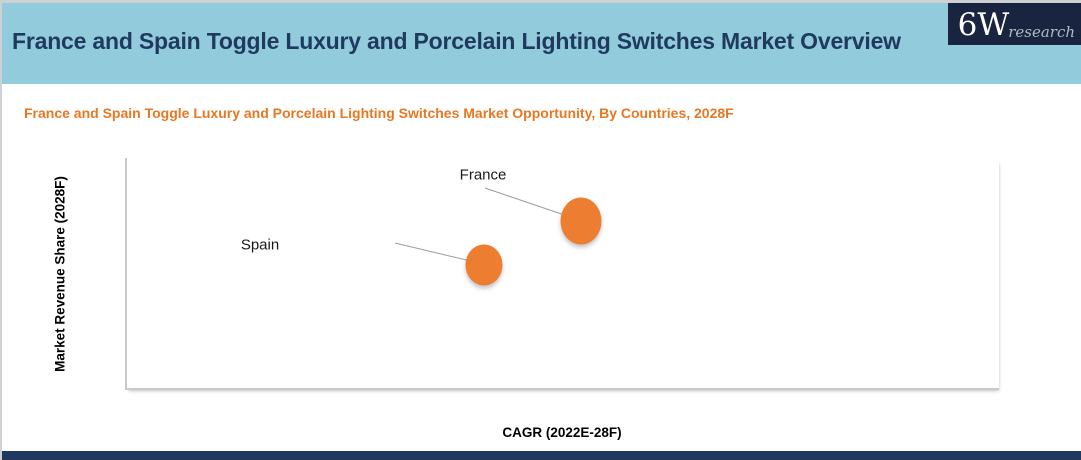  Describe the element at coordinates (562, 432) in the screenshot. I see `x-axis-title: CAGR (2022E-28F)` at that location.